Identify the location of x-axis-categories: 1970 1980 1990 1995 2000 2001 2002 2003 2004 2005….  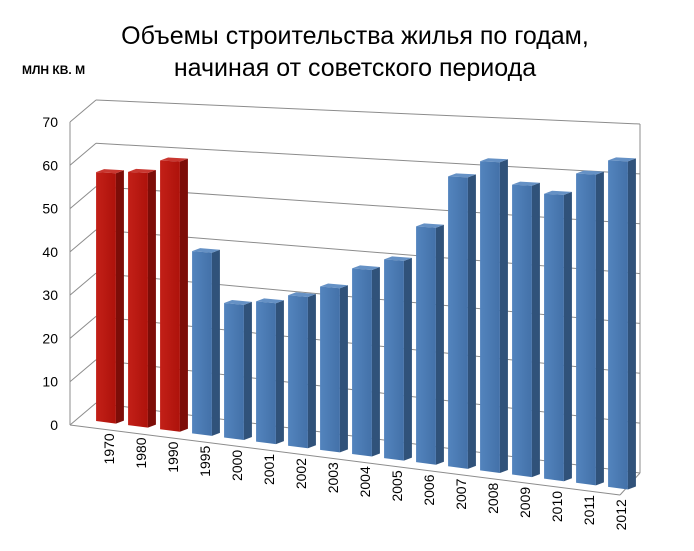
(365, 481).